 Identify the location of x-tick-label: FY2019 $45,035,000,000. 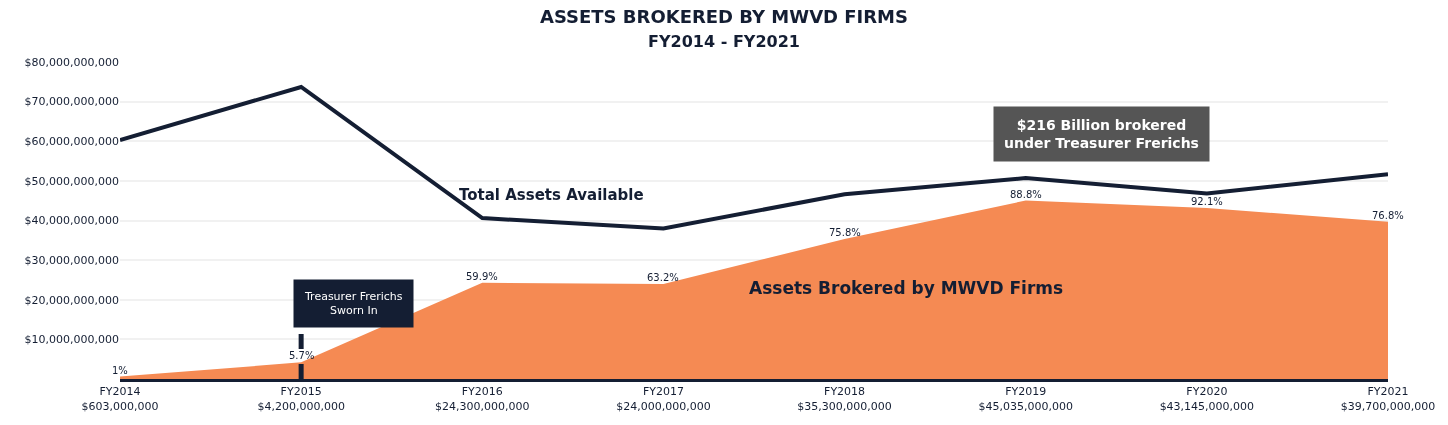
(1025, 399).